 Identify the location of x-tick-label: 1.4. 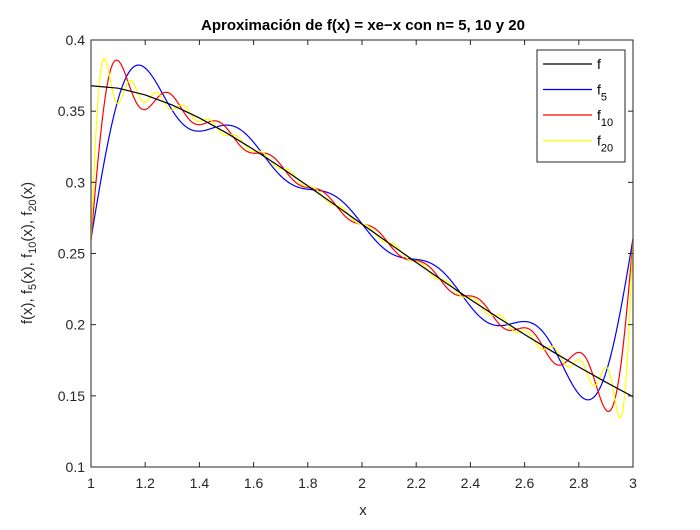
(200, 483).